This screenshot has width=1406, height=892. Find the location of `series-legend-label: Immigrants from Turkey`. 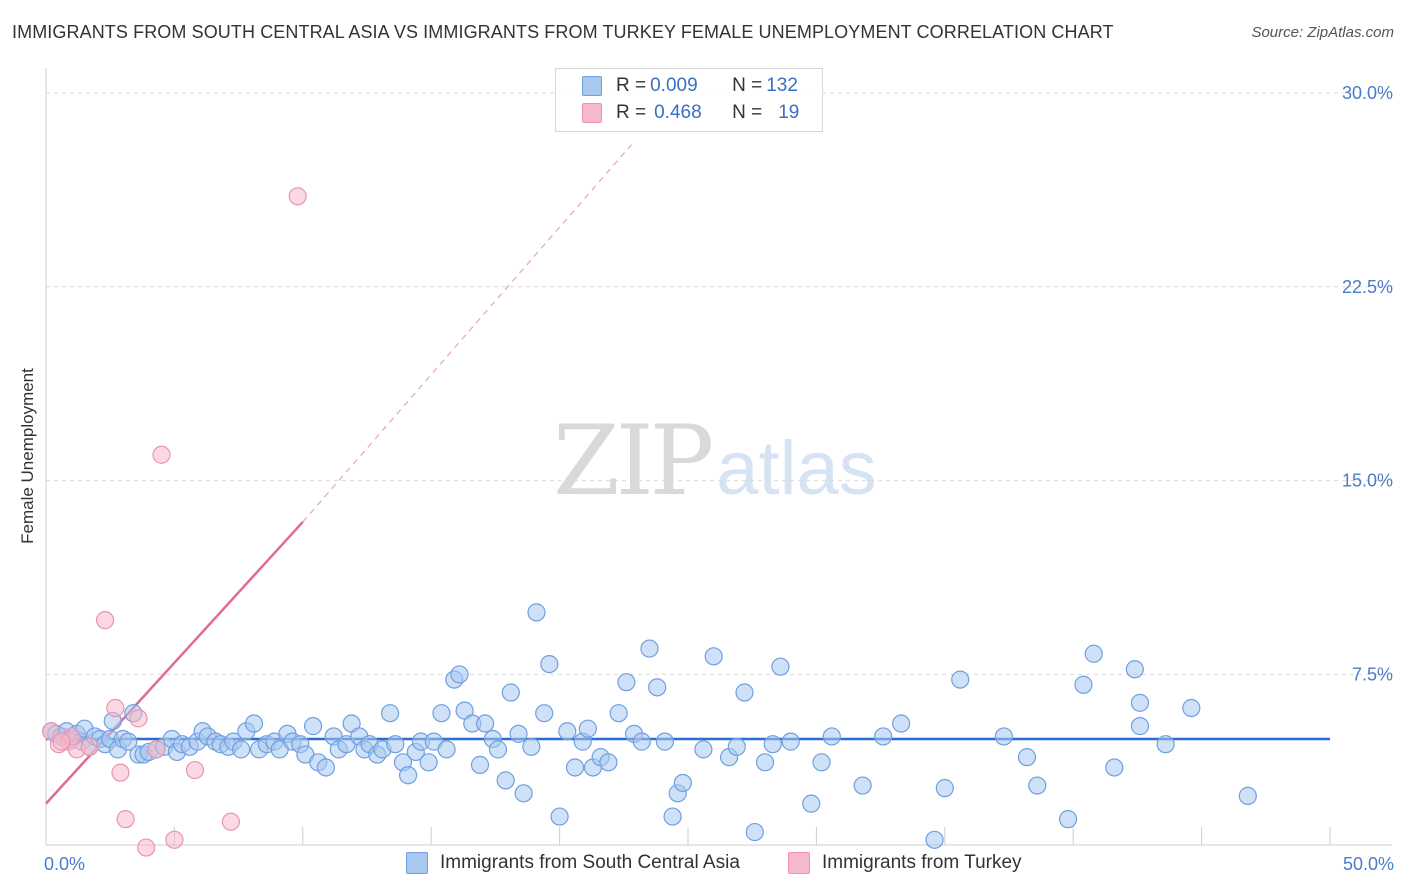

series-legend-label: Immigrants from Turkey is located at coordinates (922, 862).